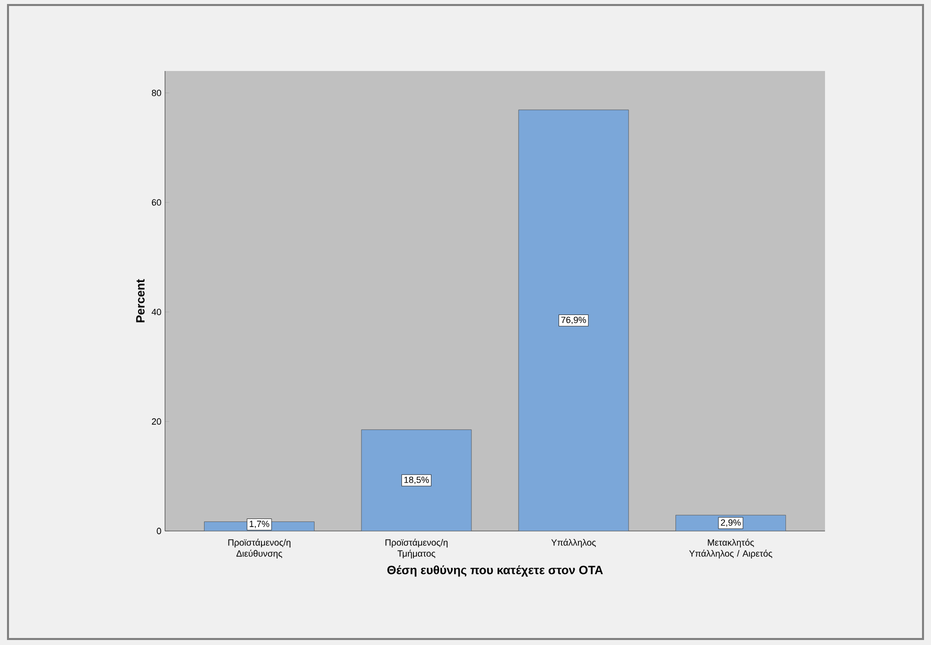 The height and width of the screenshot is (645, 931). I want to click on y-tick-label: 0, so click(159, 531).